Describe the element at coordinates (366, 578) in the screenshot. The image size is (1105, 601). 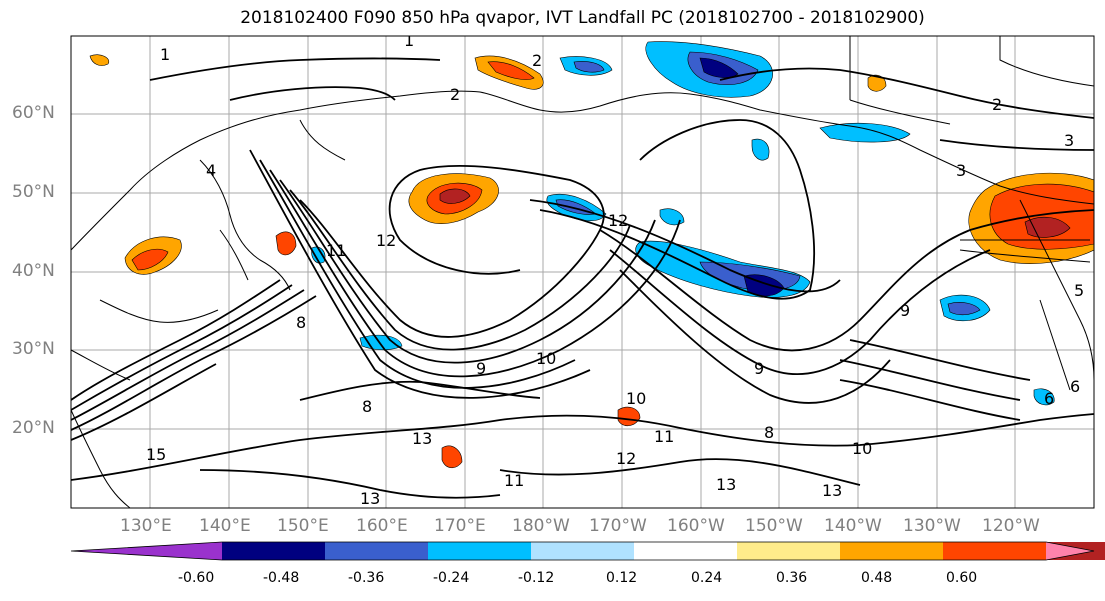
I see `colorbar-tick: -0.36` at that location.